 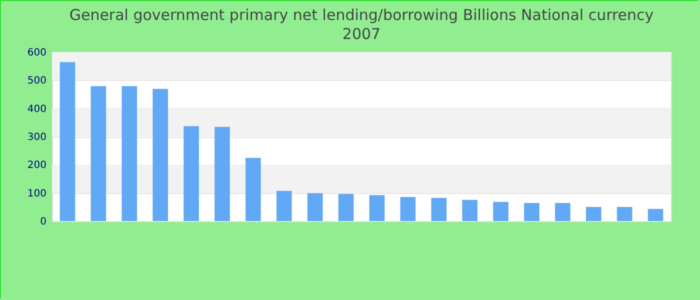 I want to click on y-tick-label: 500, so click(x=36, y=81).